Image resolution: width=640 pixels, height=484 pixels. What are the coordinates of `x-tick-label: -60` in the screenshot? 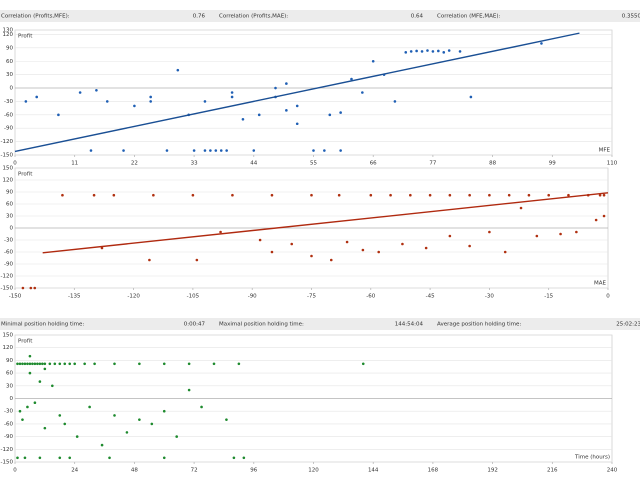 It's located at (370, 297).